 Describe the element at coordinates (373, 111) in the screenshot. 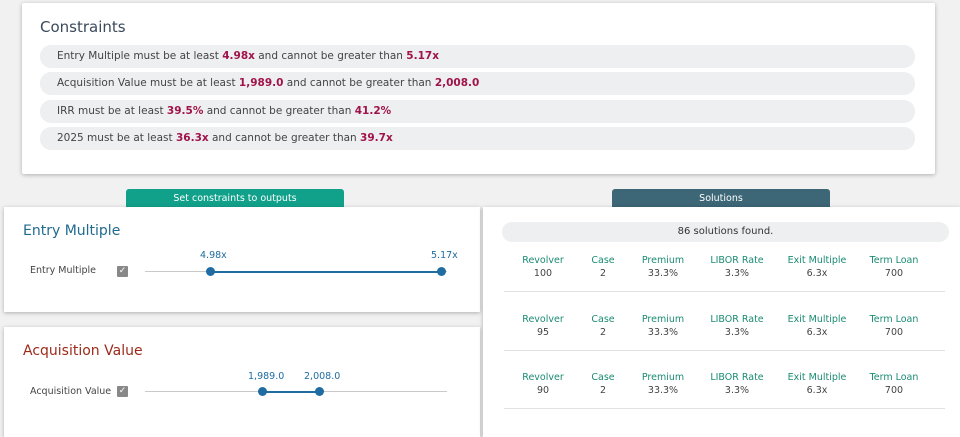

I see `constraint-max: 41.2%` at that location.